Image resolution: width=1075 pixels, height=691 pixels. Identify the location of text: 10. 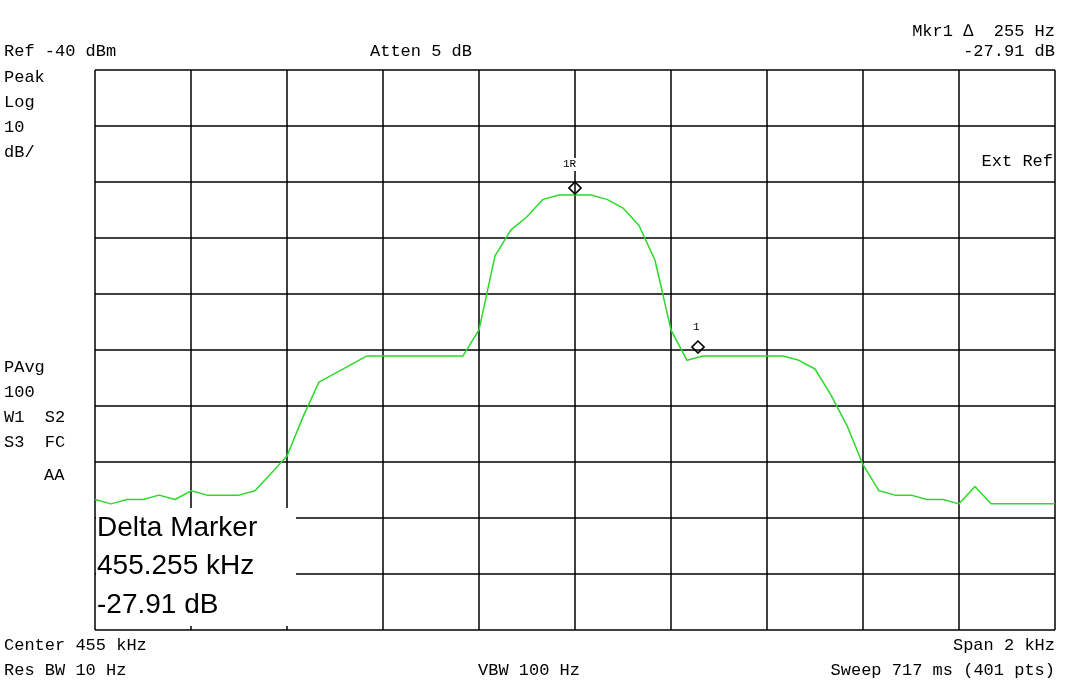
(14, 128).